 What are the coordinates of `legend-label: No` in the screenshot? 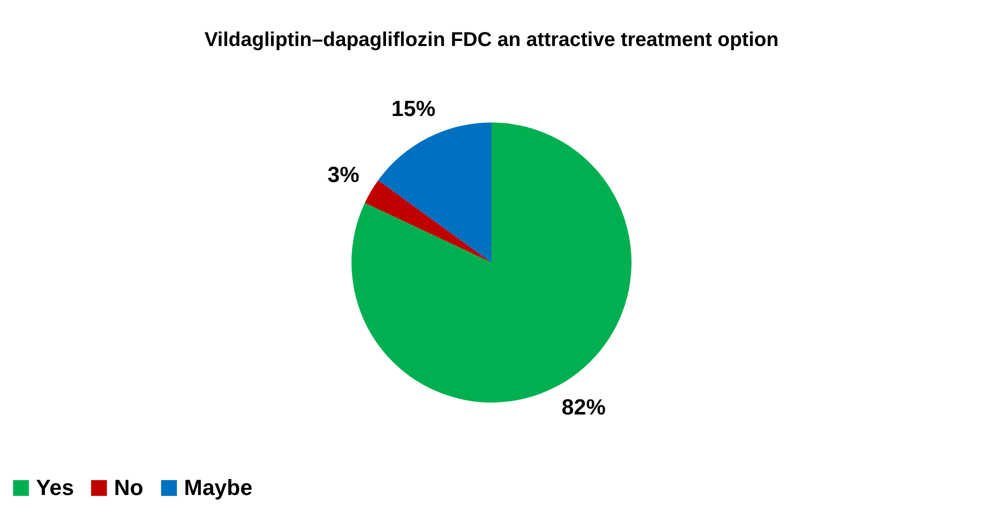 It's located at (129, 487).